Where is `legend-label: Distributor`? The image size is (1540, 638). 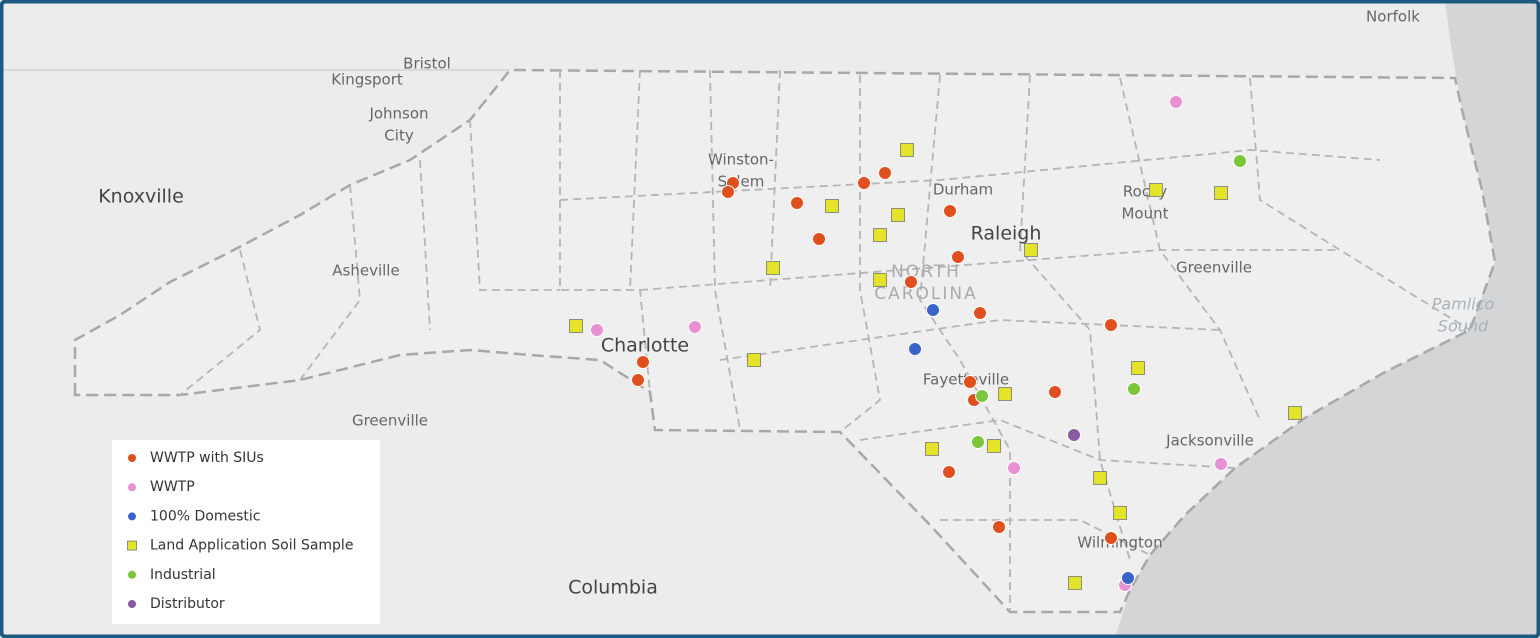
legend-label: Distributor is located at coordinates (187, 604).